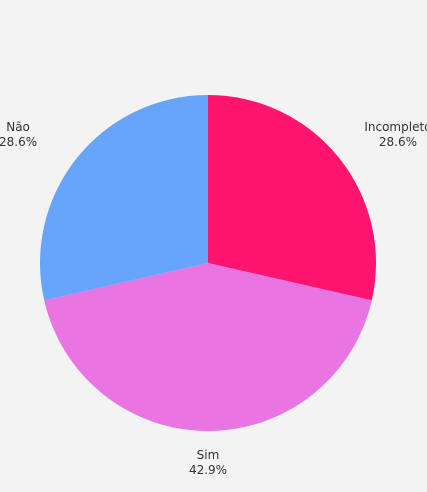 The width and height of the screenshot is (427, 492). Describe the element at coordinates (208, 455) in the screenshot. I see `slice-name: Sim` at that location.